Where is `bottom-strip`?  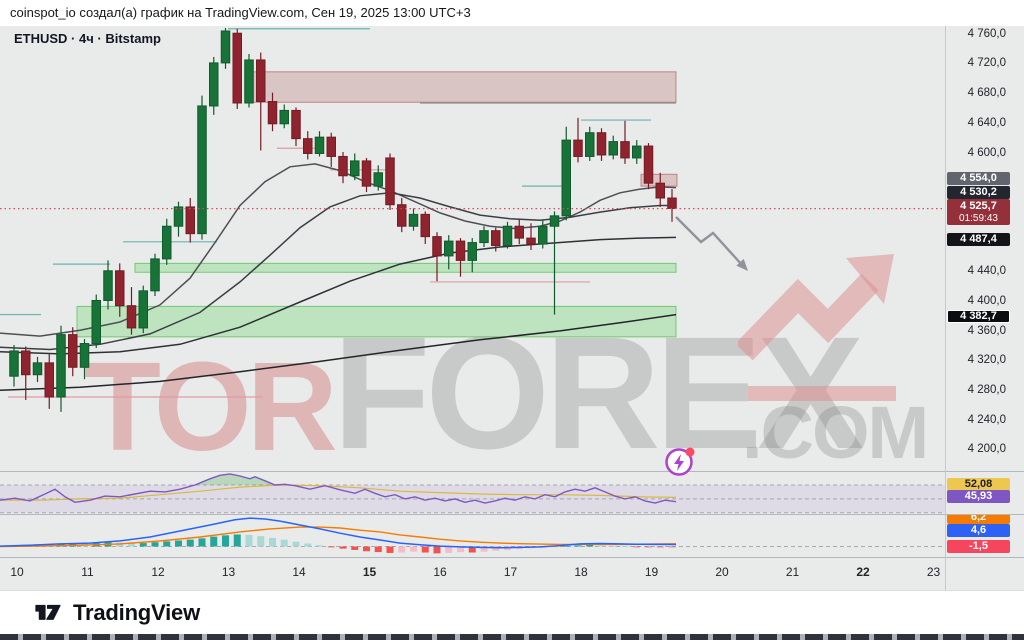
bottom-strip is located at coordinates (512, 637).